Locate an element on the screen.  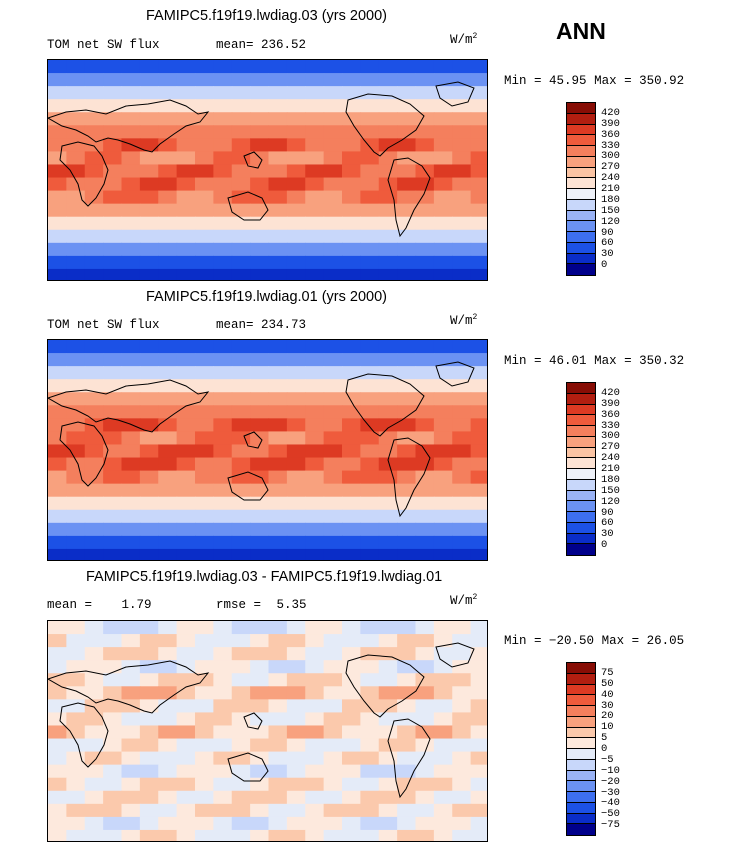
panel3-min-label: Min = is located at coordinates (523, 641).